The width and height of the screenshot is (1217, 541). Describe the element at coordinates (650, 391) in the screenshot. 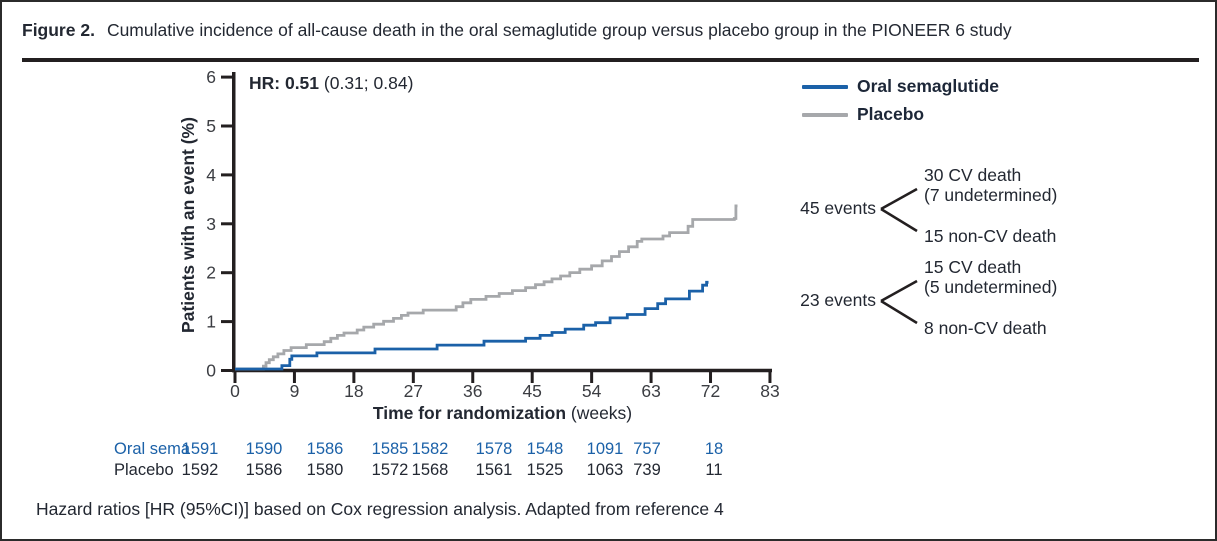

I see `svg-text: 63` at that location.